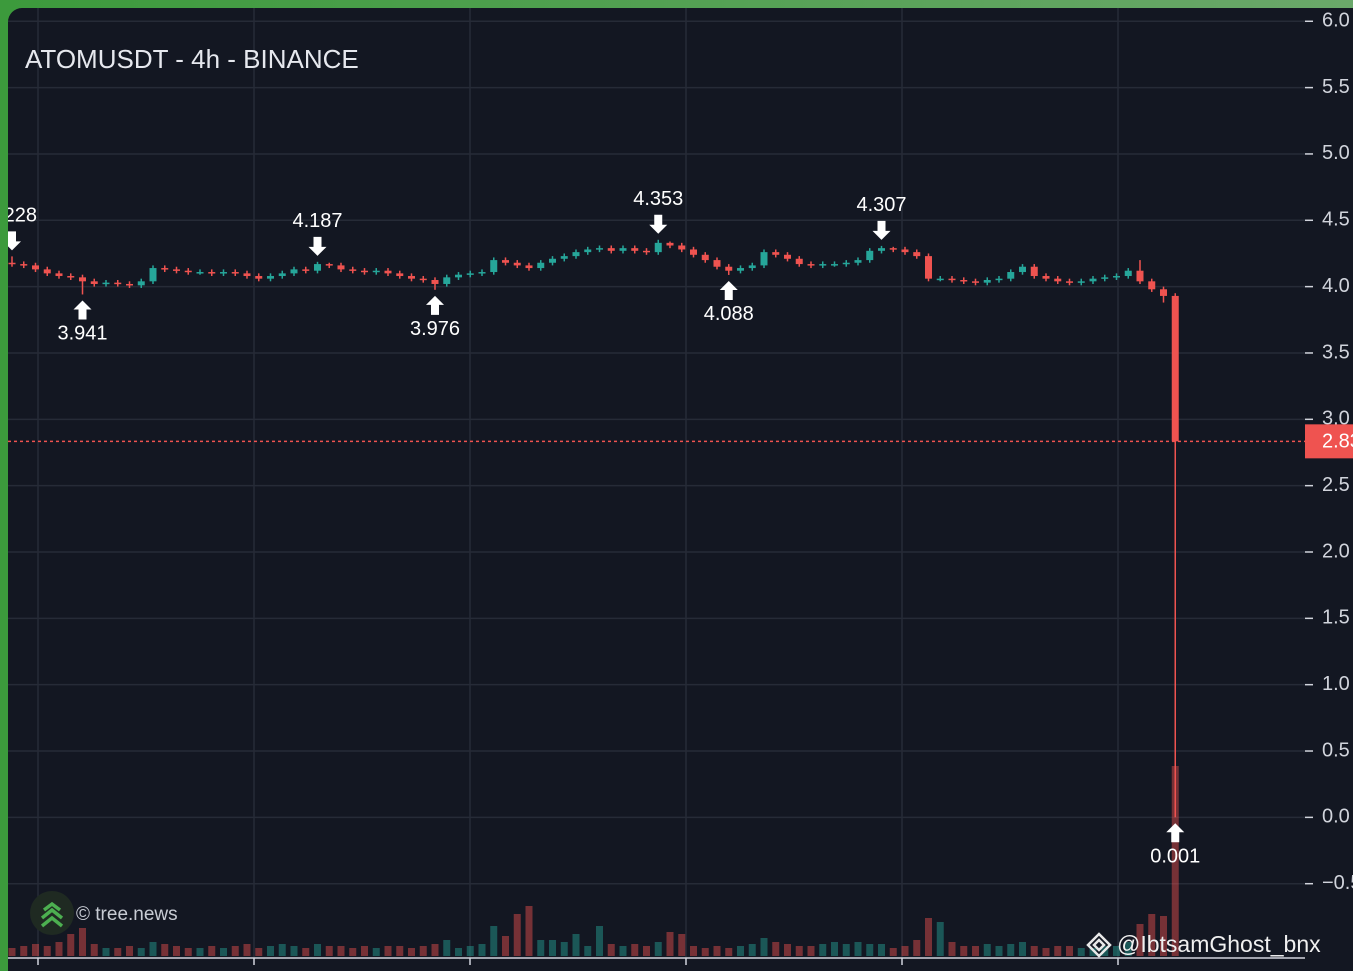  What do you see at coordinates (1336, 87) in the screenshot?
I see `y-tick-label: 5.5` at bounding box center [1336, 87].